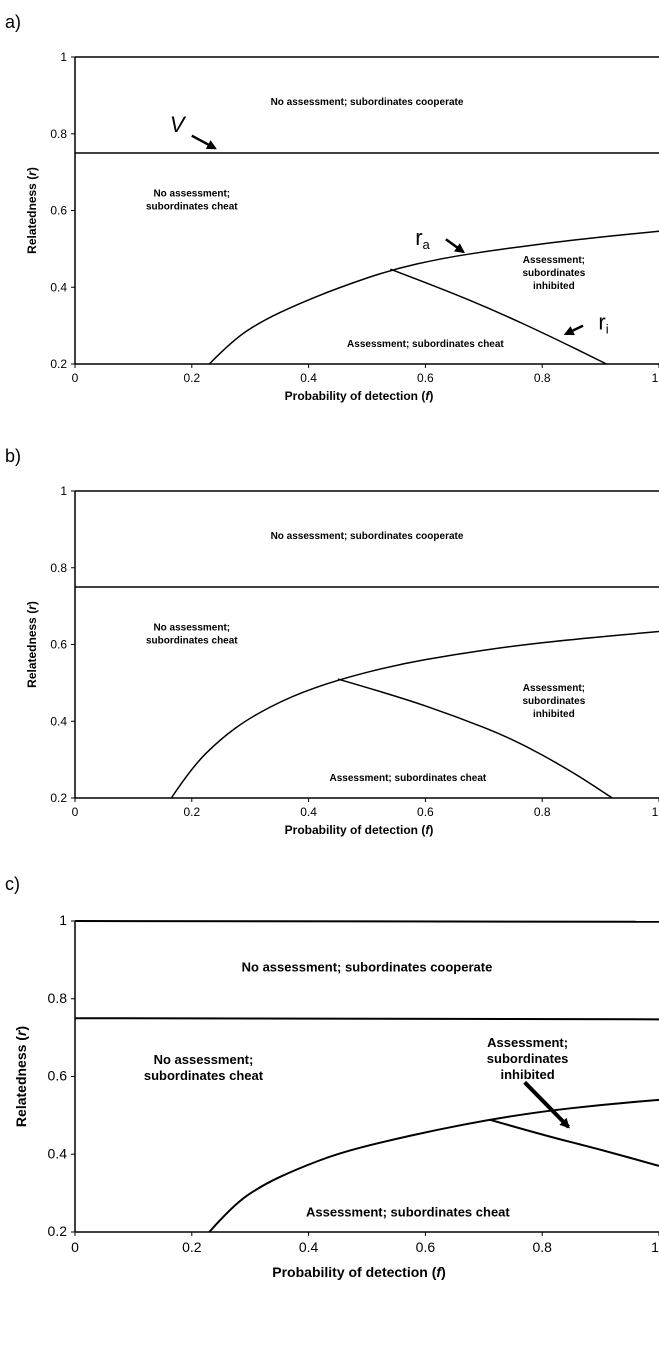 The image size is (659, 1350). Describe the element at coordinates (13, 456) in the screenshot. I see `panel-label: b)` at that location.